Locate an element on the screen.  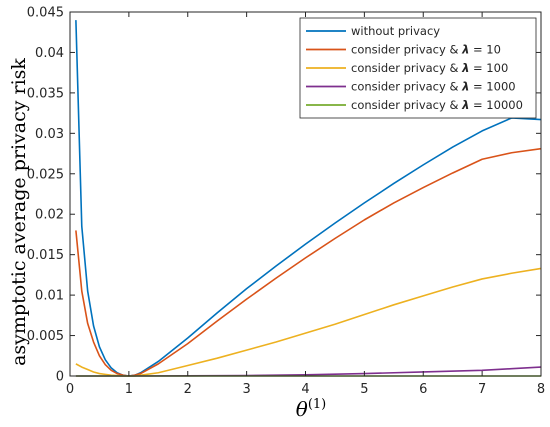
x-tick-label: 2 is located at coordinates (188, 389).